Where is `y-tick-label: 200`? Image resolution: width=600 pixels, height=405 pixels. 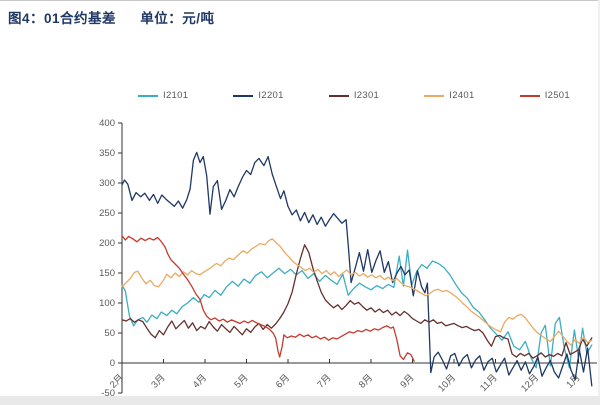 y-tick-label: 200 is located at coordinates (107, 243).